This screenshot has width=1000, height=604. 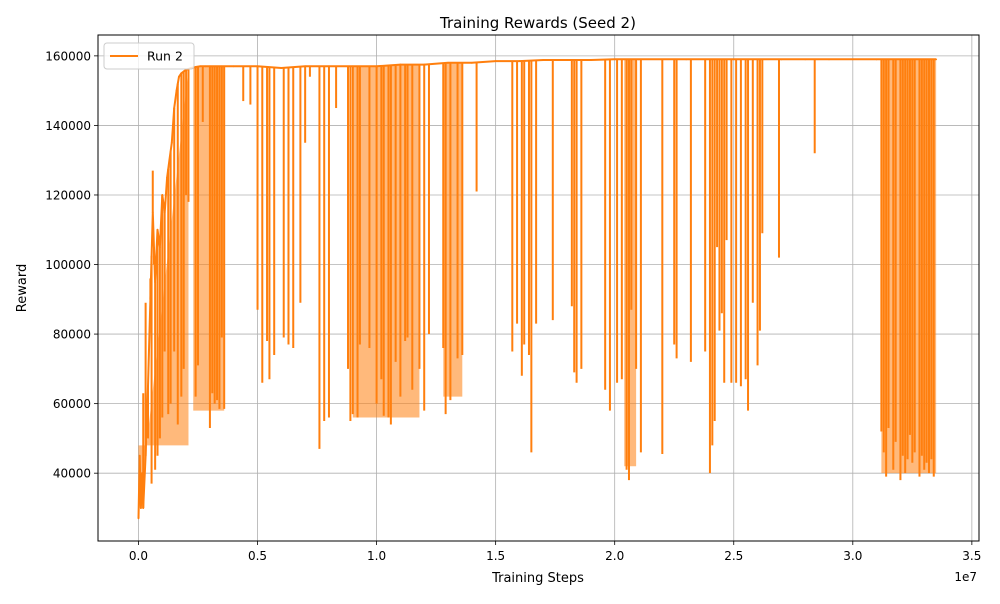 What do you see at coordinates (376, 556) in the screenshot?
I see `x-tick-label: 1.0` at bounding box center [376, 556].